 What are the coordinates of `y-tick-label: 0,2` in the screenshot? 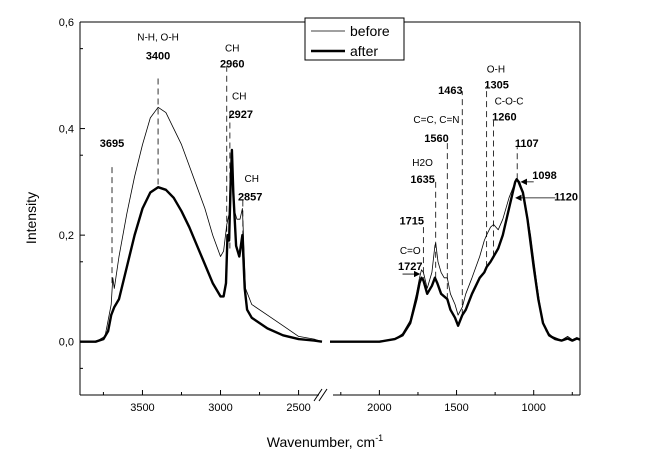 It's located at (66, 236).